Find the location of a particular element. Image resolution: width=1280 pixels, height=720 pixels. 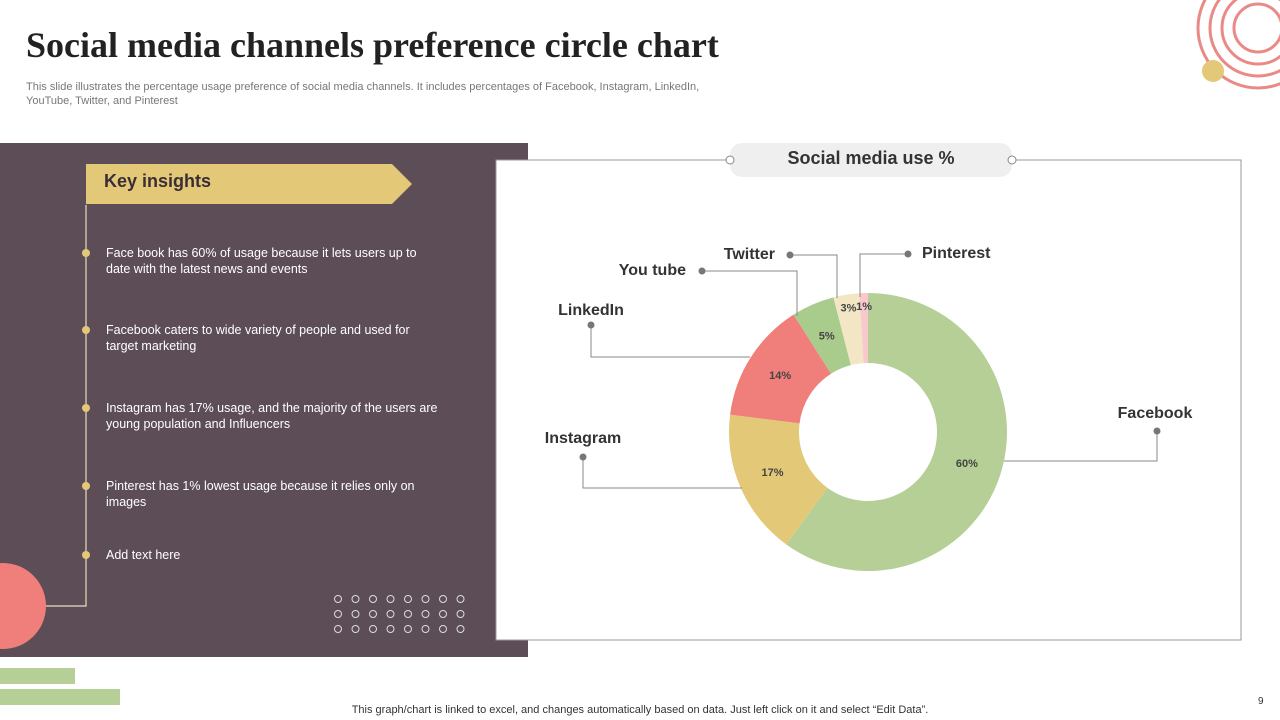

value-label: 60% is located at coordinates (967, 464).